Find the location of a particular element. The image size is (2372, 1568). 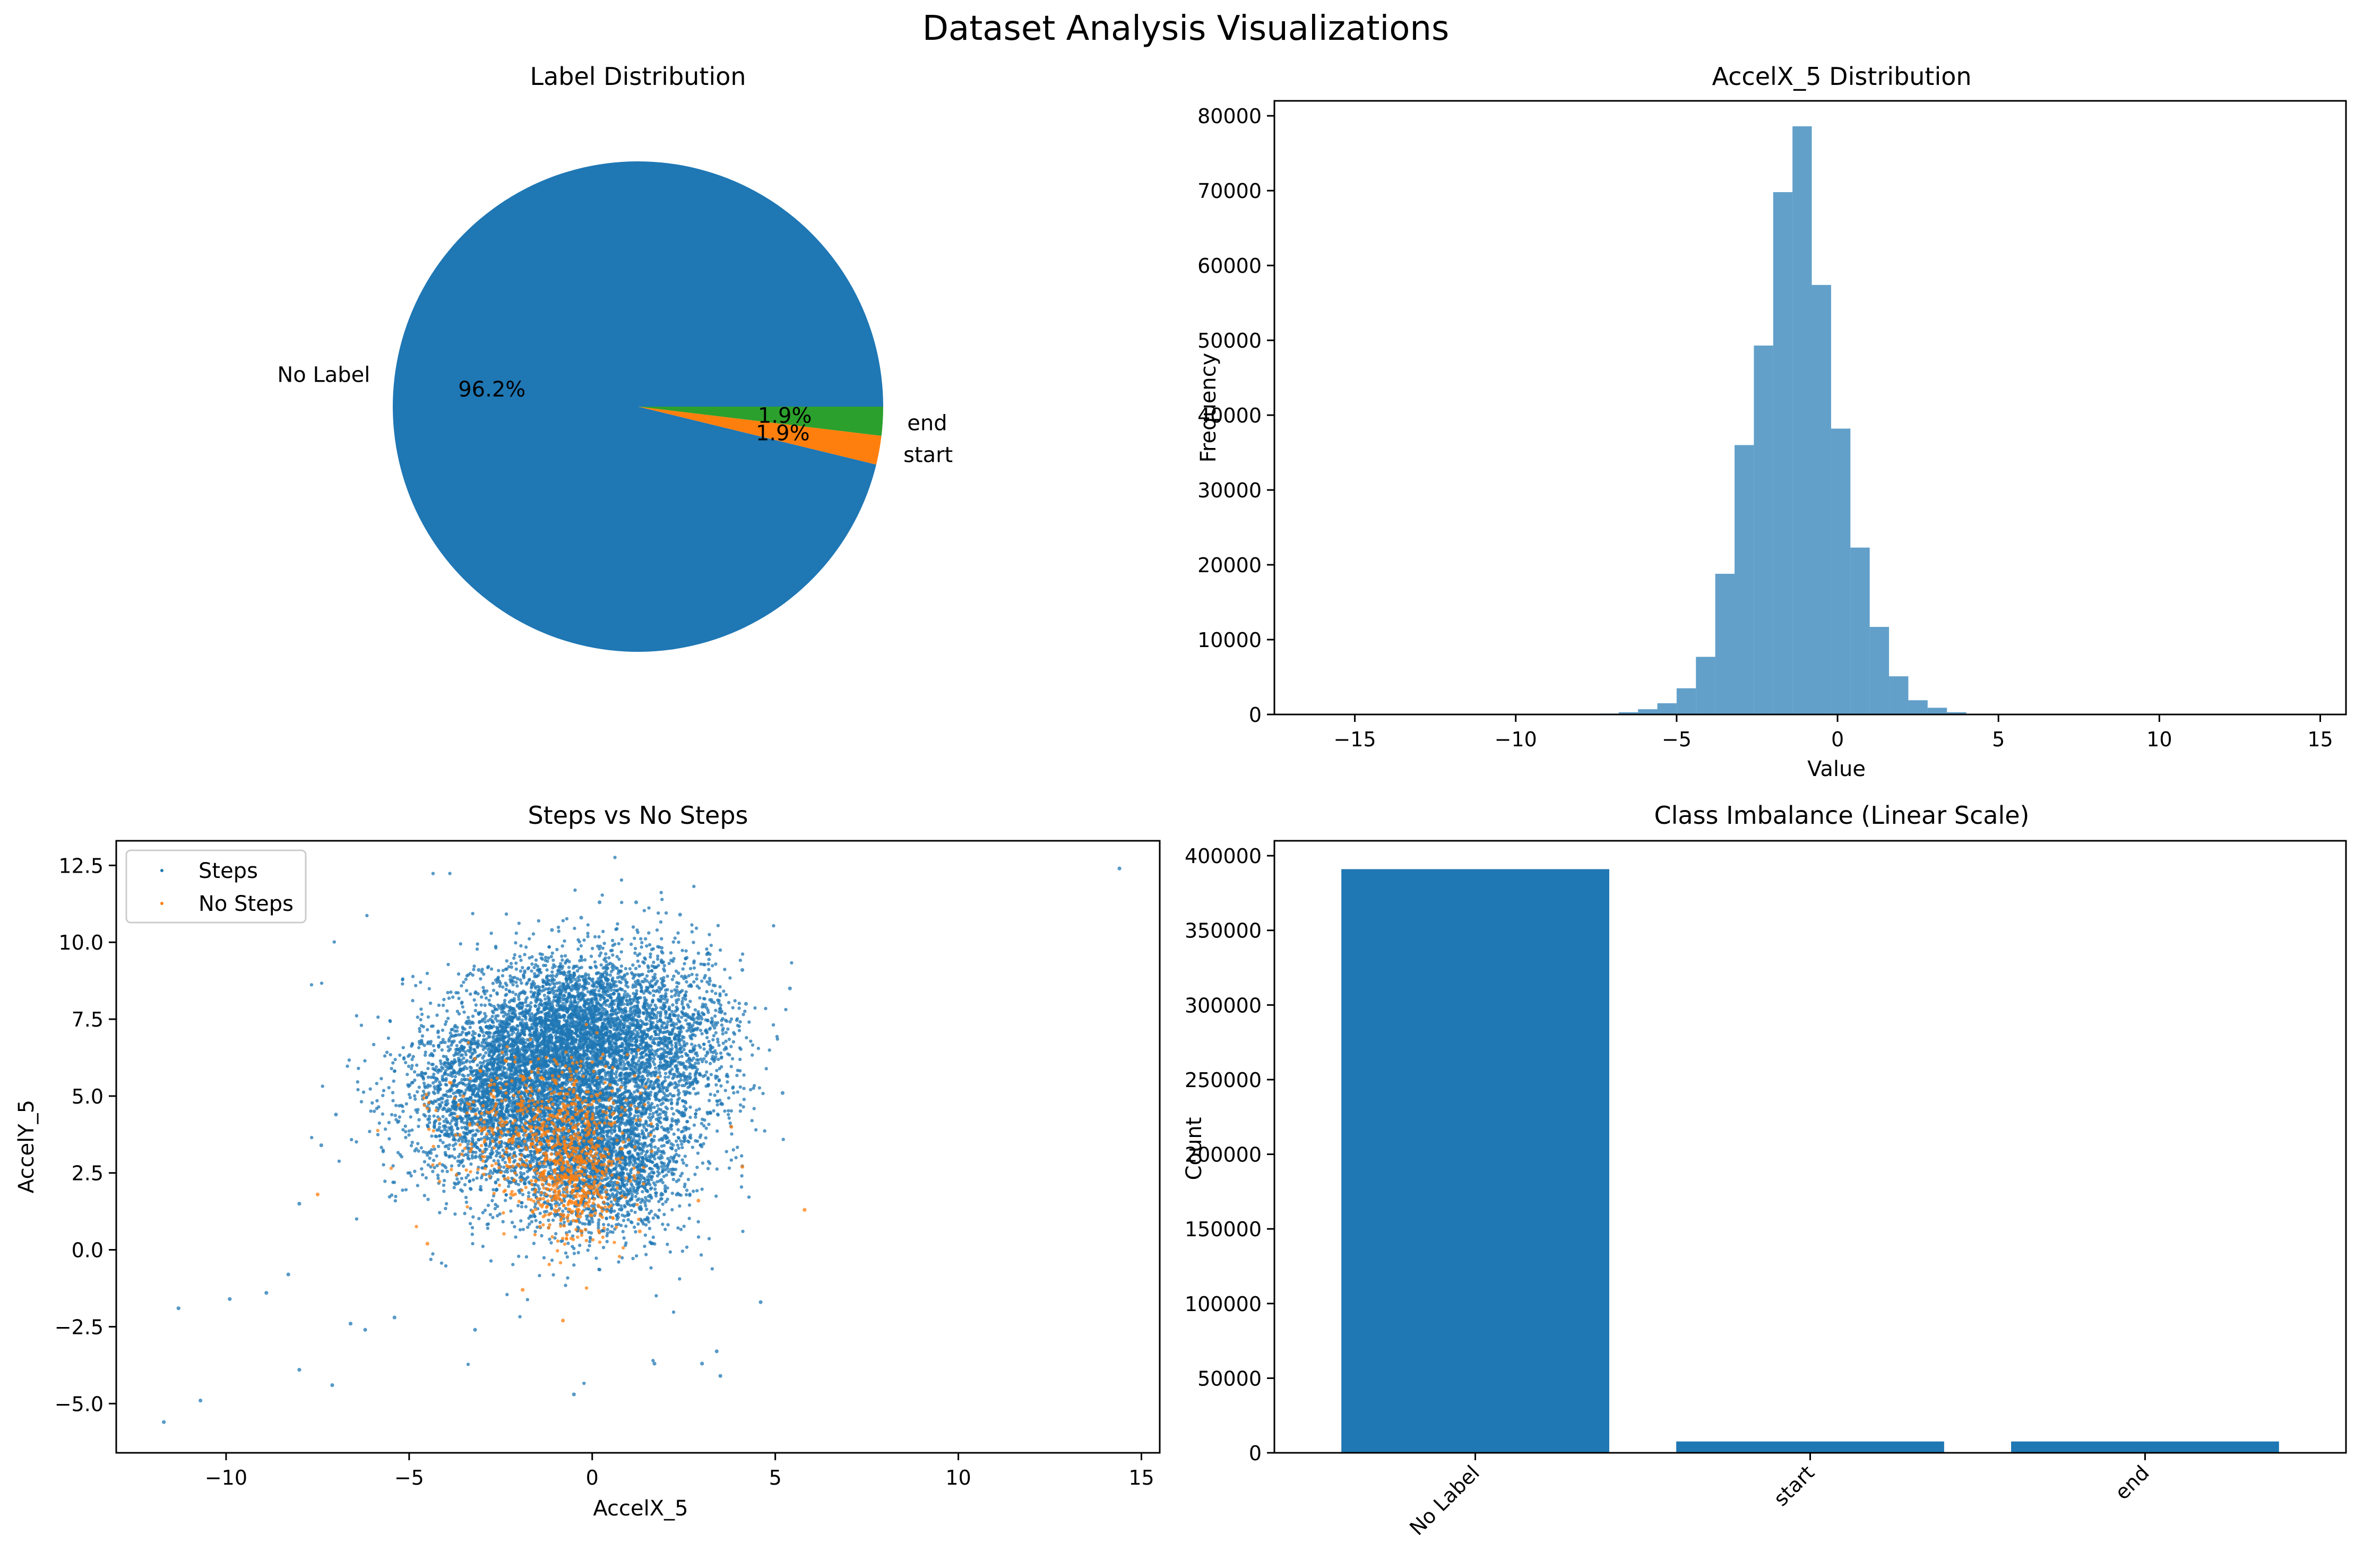

hist-bars is located at coordinates (1783, 420).